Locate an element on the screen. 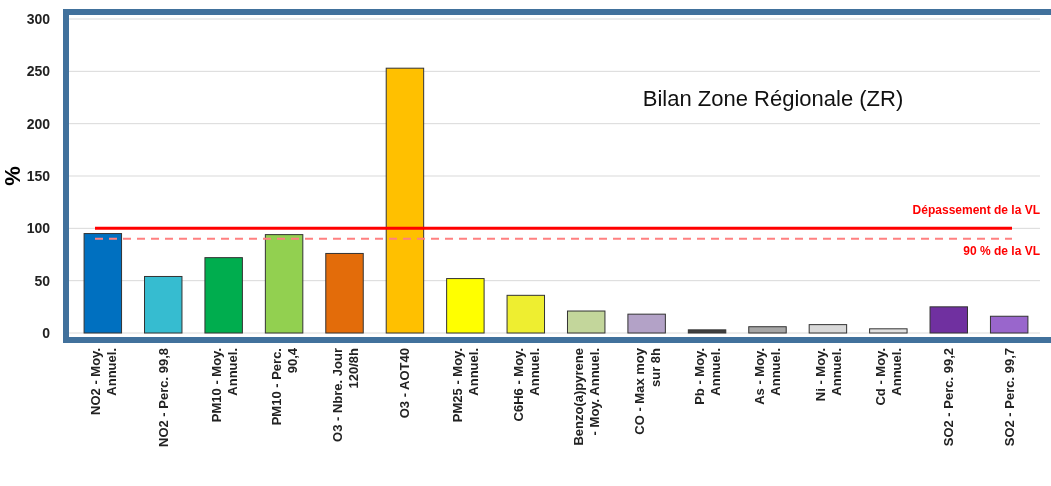  x-tick-label: PM10 - Perc. 90,4 is located at coordinates (285, 386).